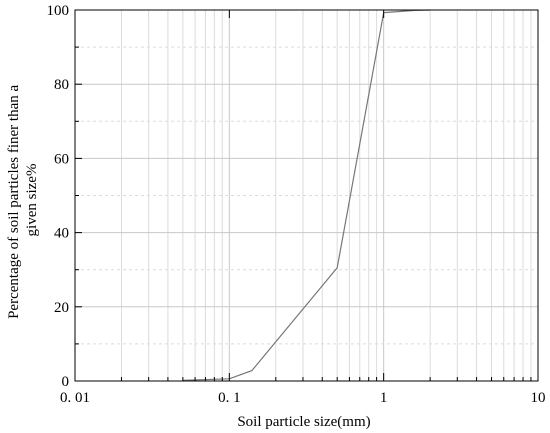 This screenshot has width=550, height=433. I want to click on y-tick-labels: 0 20 40 60 80 100, so click(58, 196).